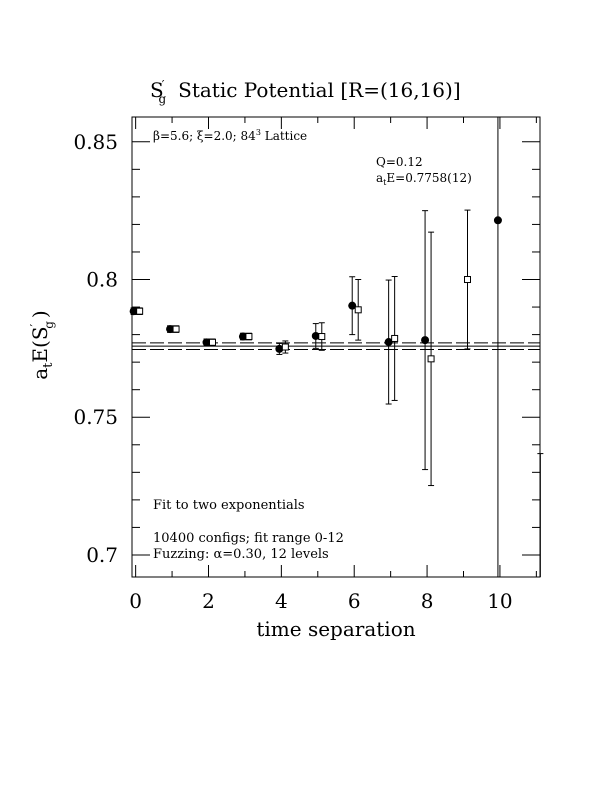 This screenshot has height=792, width=612. What do you see at coordinates (102, 280) in the screenshot?
I see `y-tick-label: 0.8` at bounding box center [102, 280].